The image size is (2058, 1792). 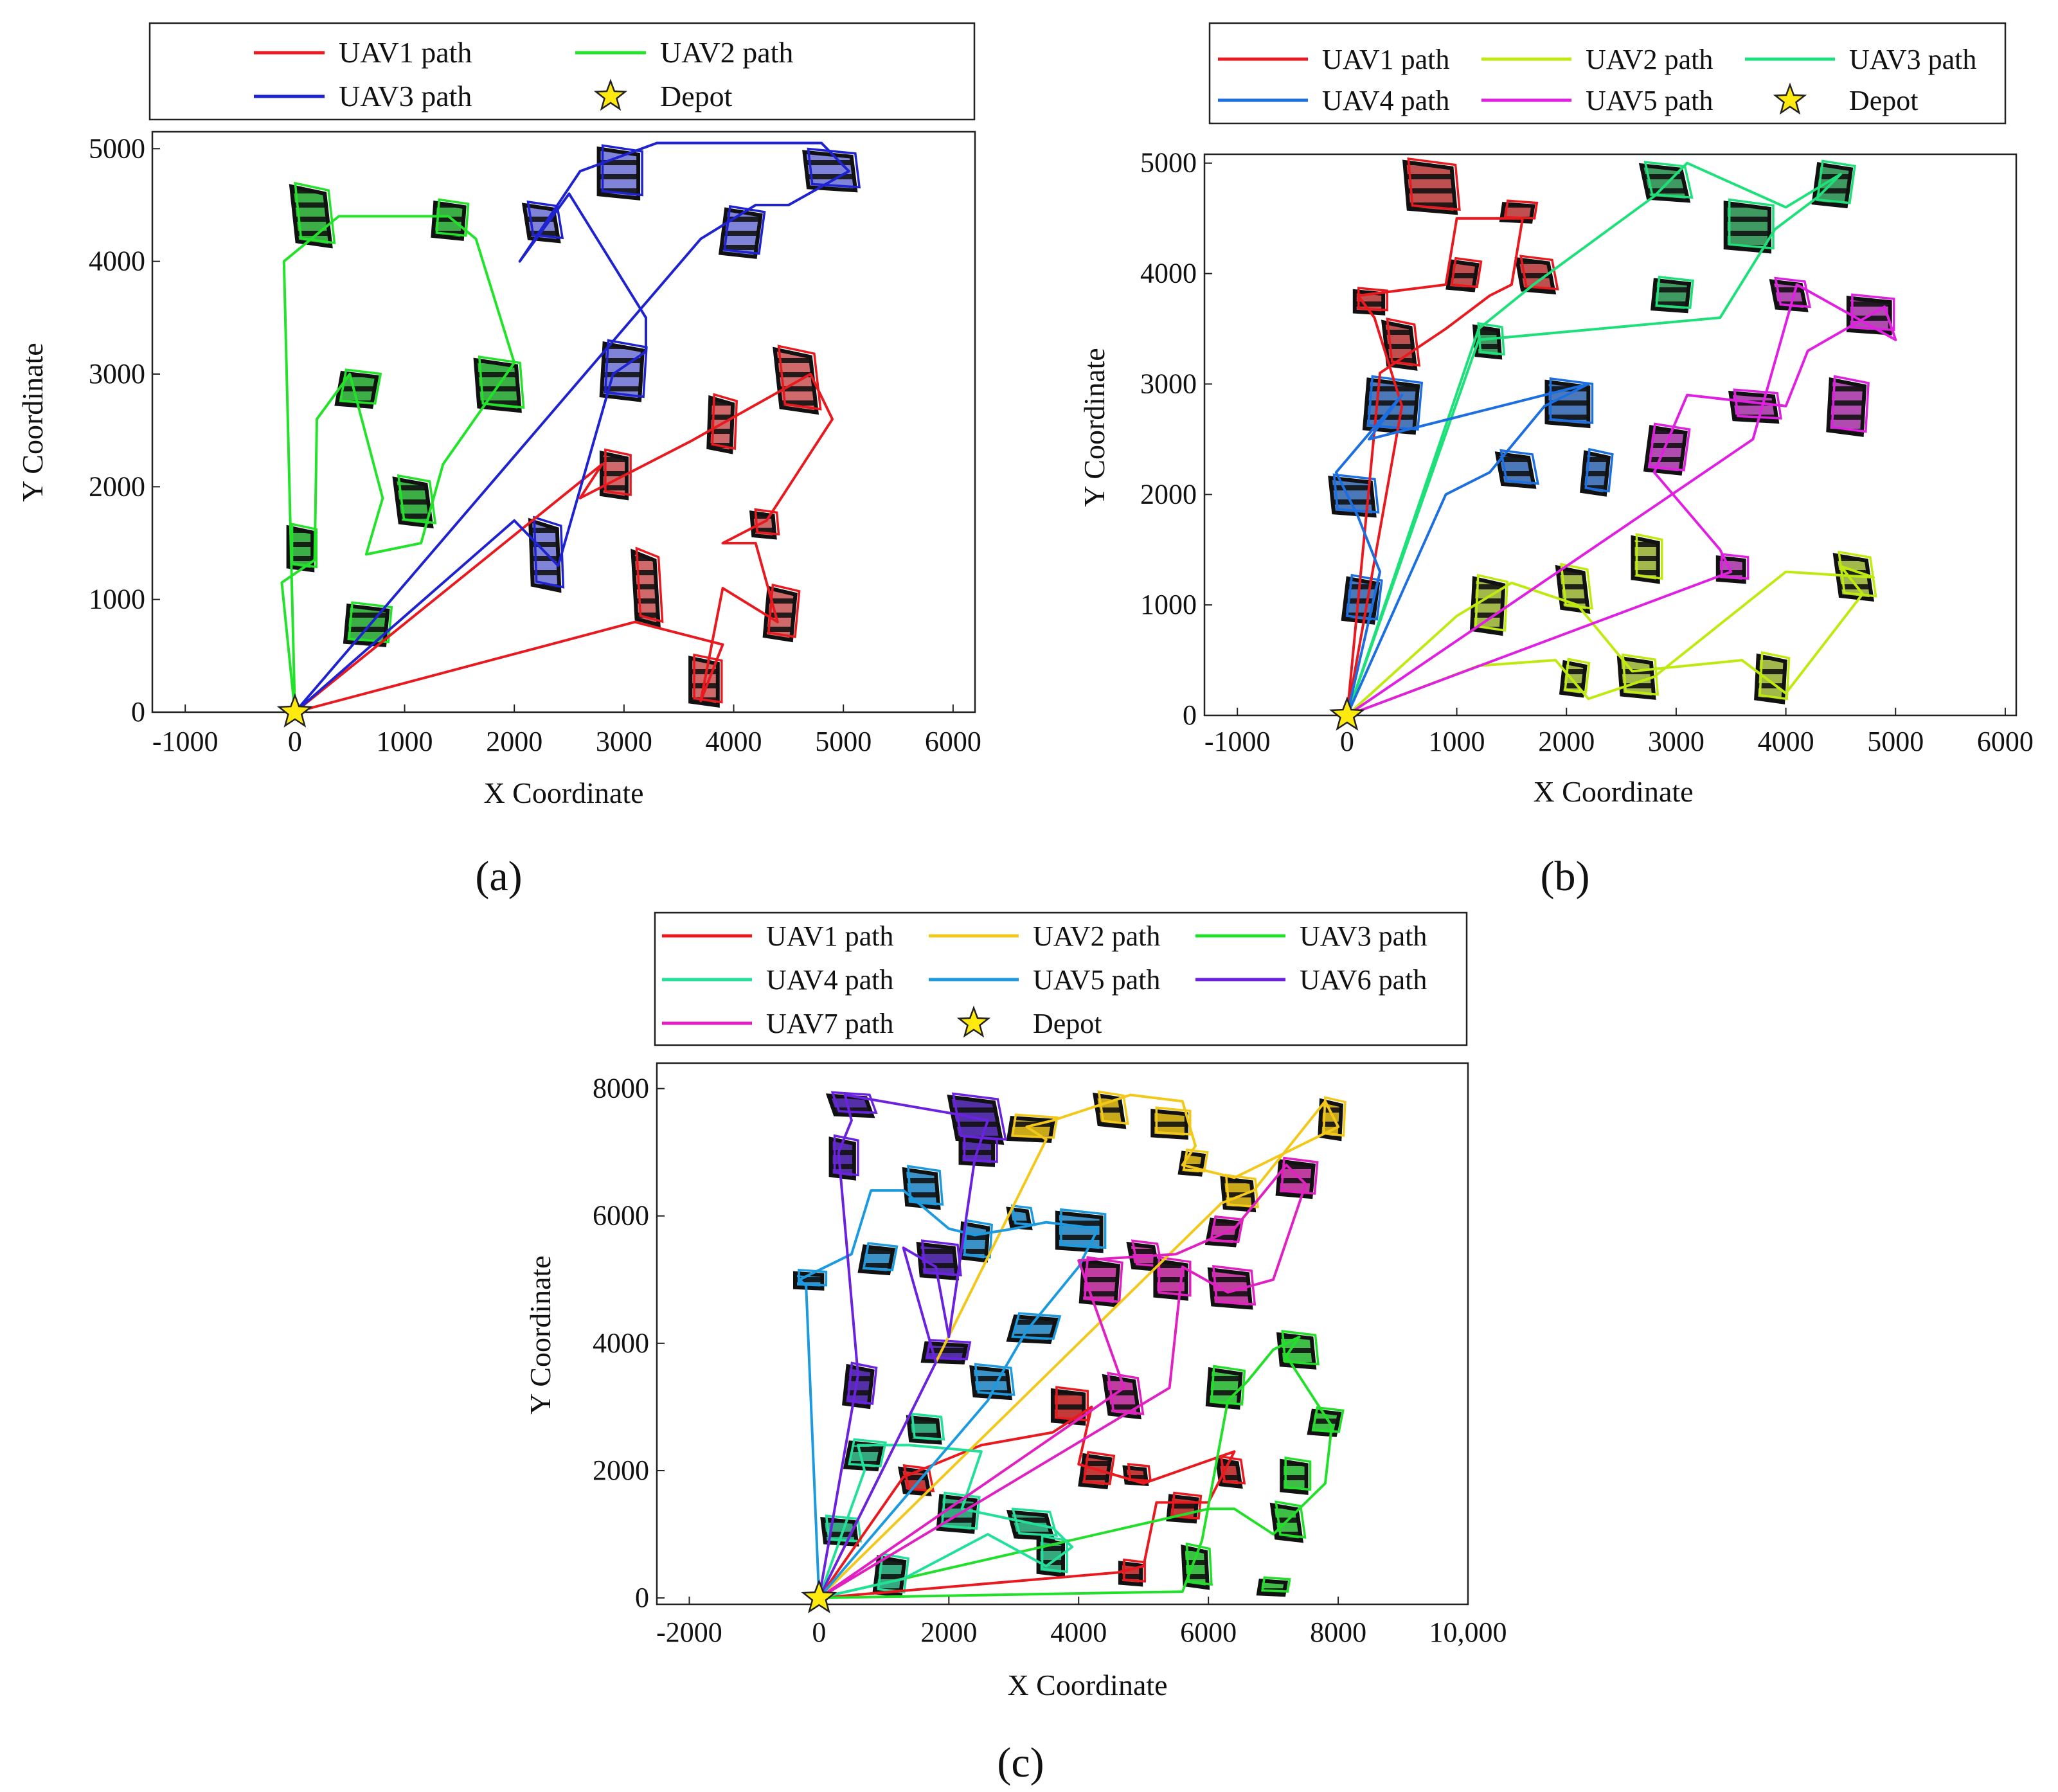 What do you see at coordinates (1462, 548) in the screenshot?
I see `series-line-uav4` at bounding box center [1462, 548].